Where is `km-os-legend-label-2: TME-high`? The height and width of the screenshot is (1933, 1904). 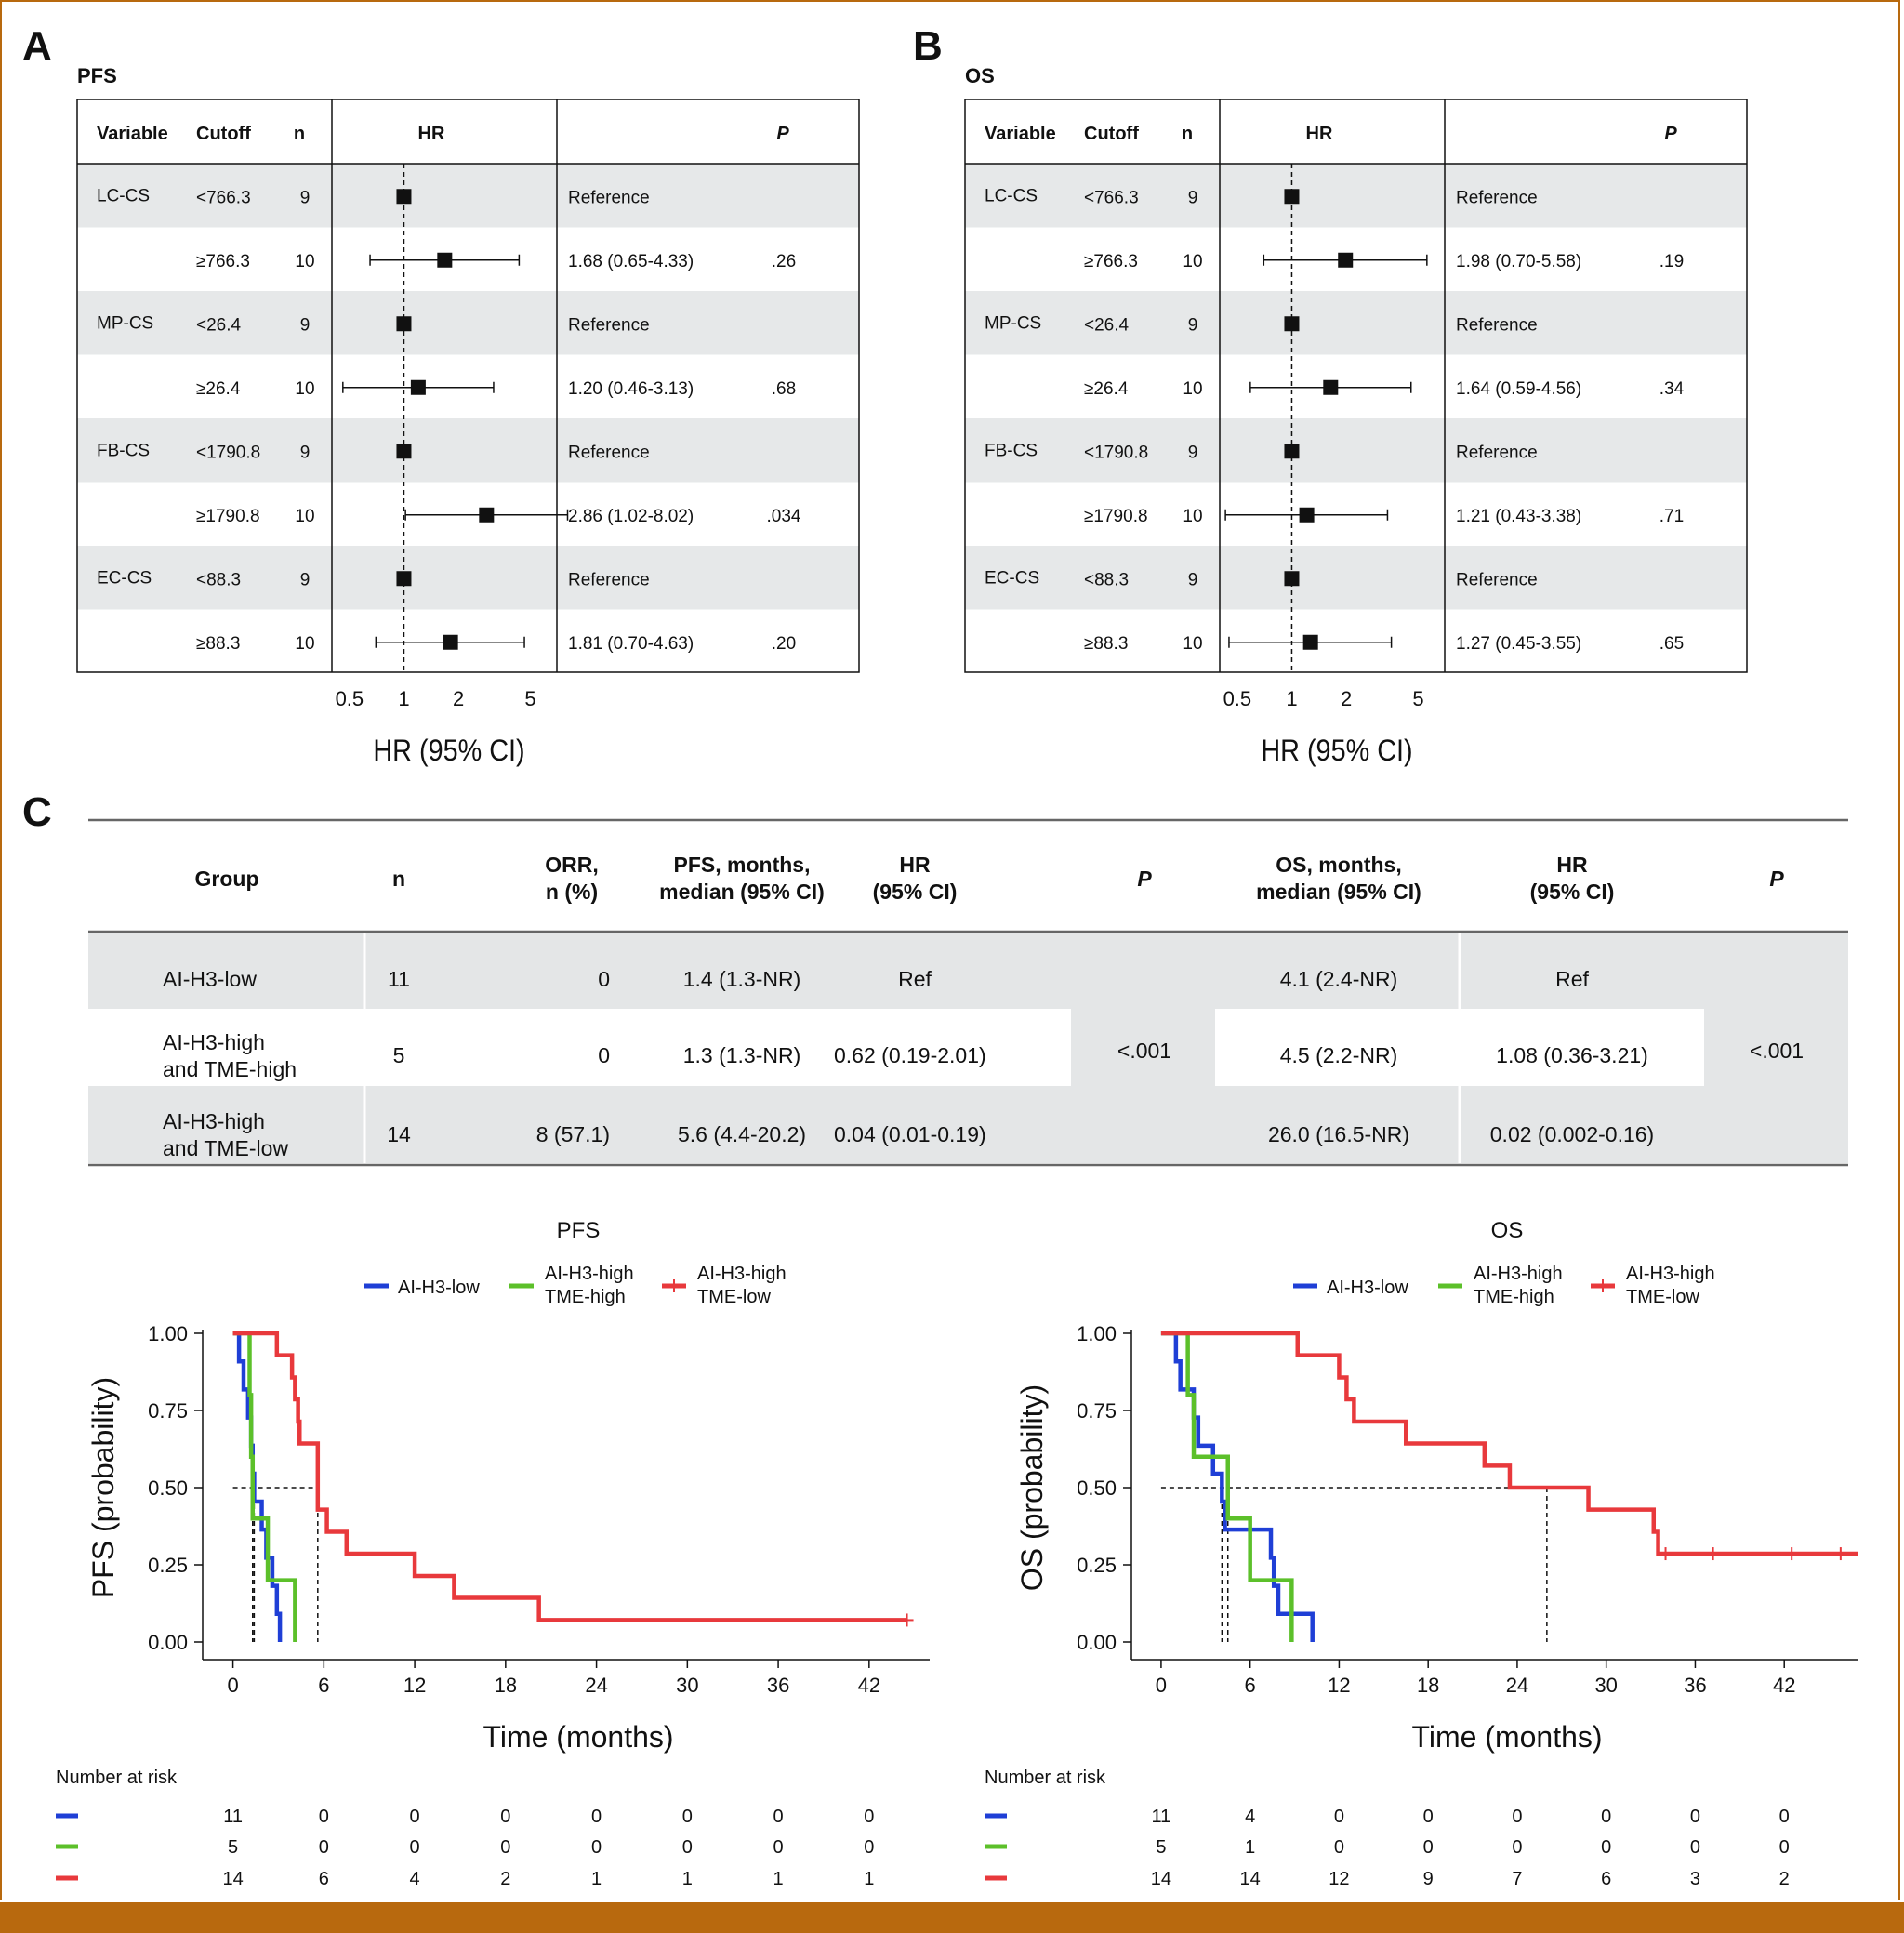
km-os-legend-label-2: TME-high is located at coordinates (1514, 1297).